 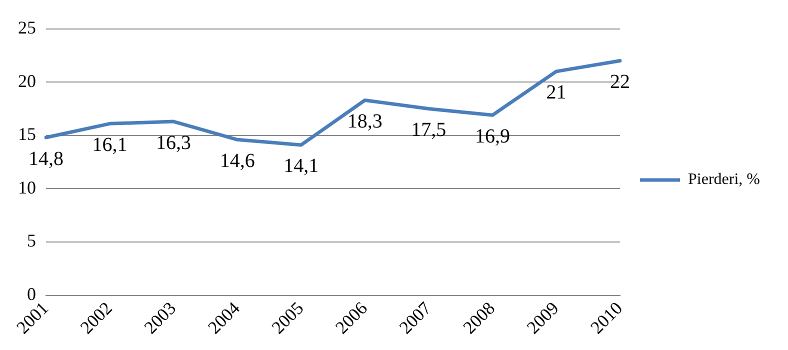 I want to click on data-label: 21, so click(x=556, y=93).